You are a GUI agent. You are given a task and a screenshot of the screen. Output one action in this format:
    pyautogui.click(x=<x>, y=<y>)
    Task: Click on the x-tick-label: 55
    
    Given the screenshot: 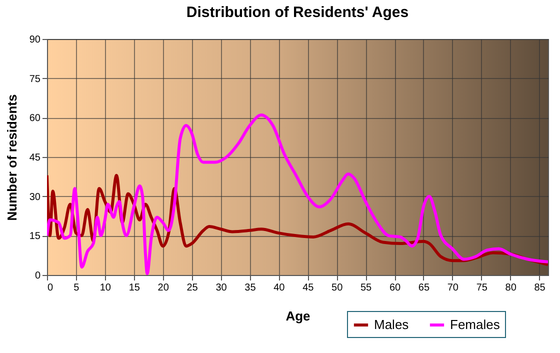 What is the action you would take?
    pyautogui.click(x=366, y=288)
    